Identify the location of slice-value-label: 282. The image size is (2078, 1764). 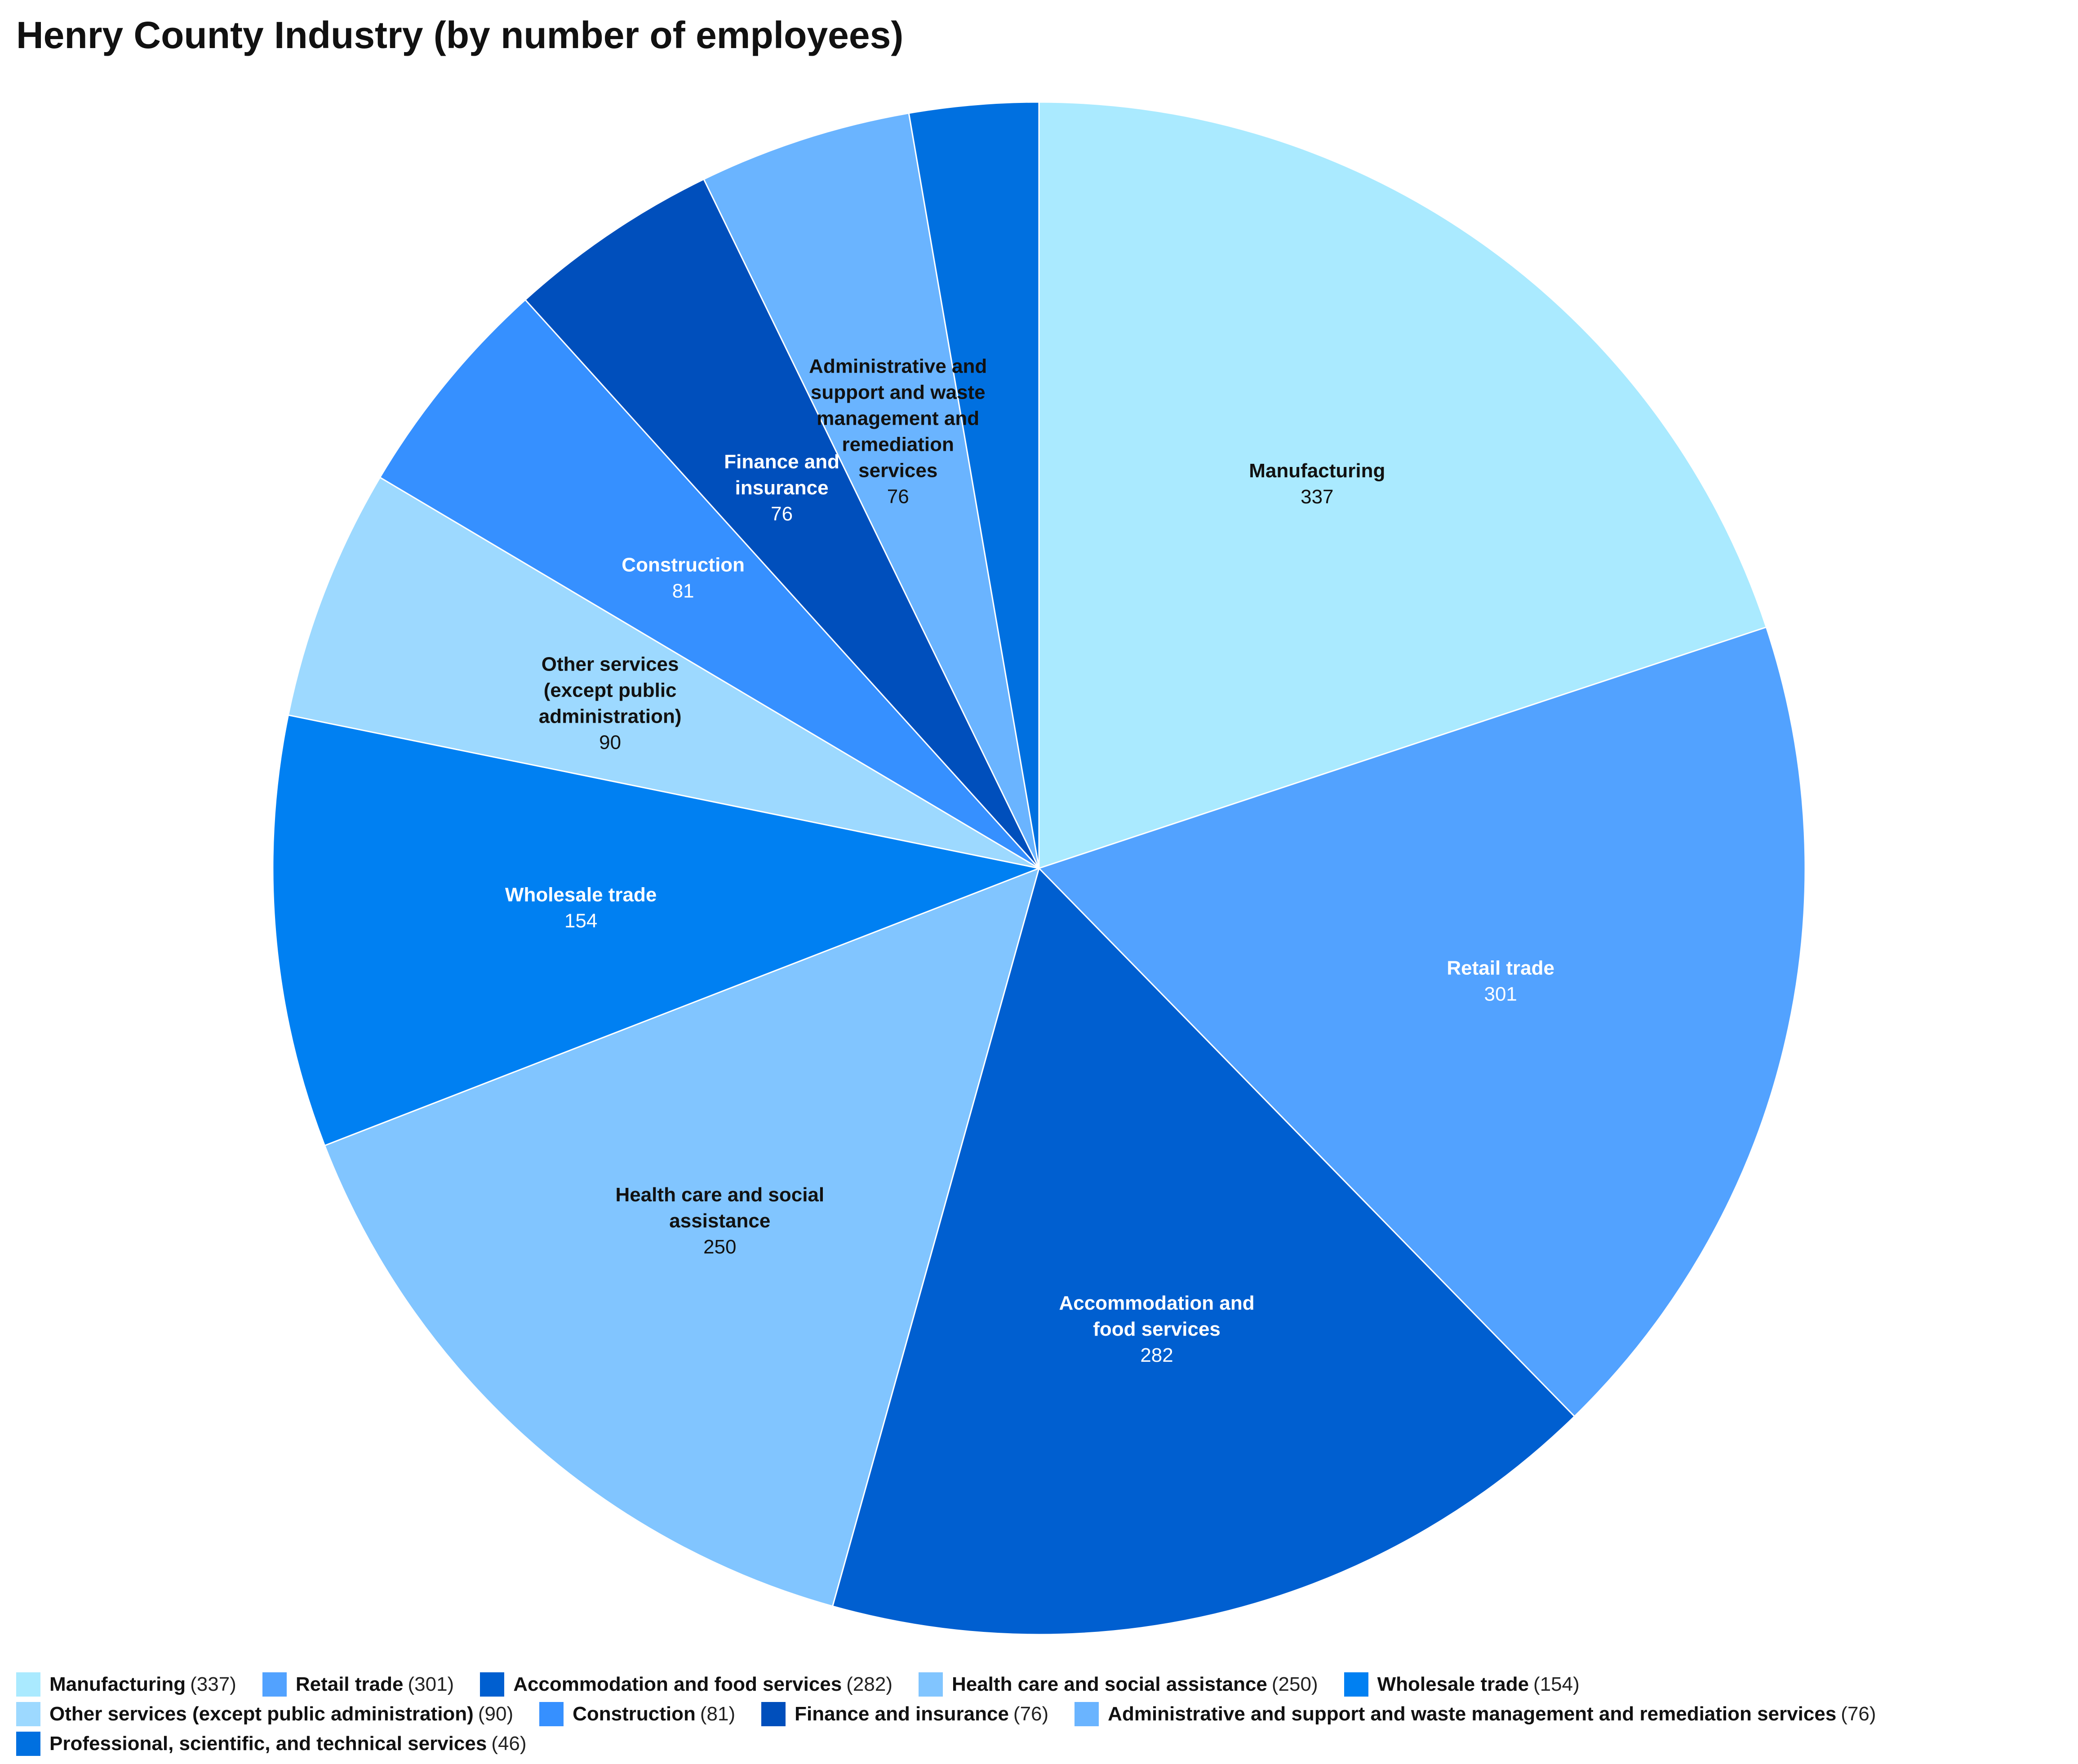
(1156, 1355).